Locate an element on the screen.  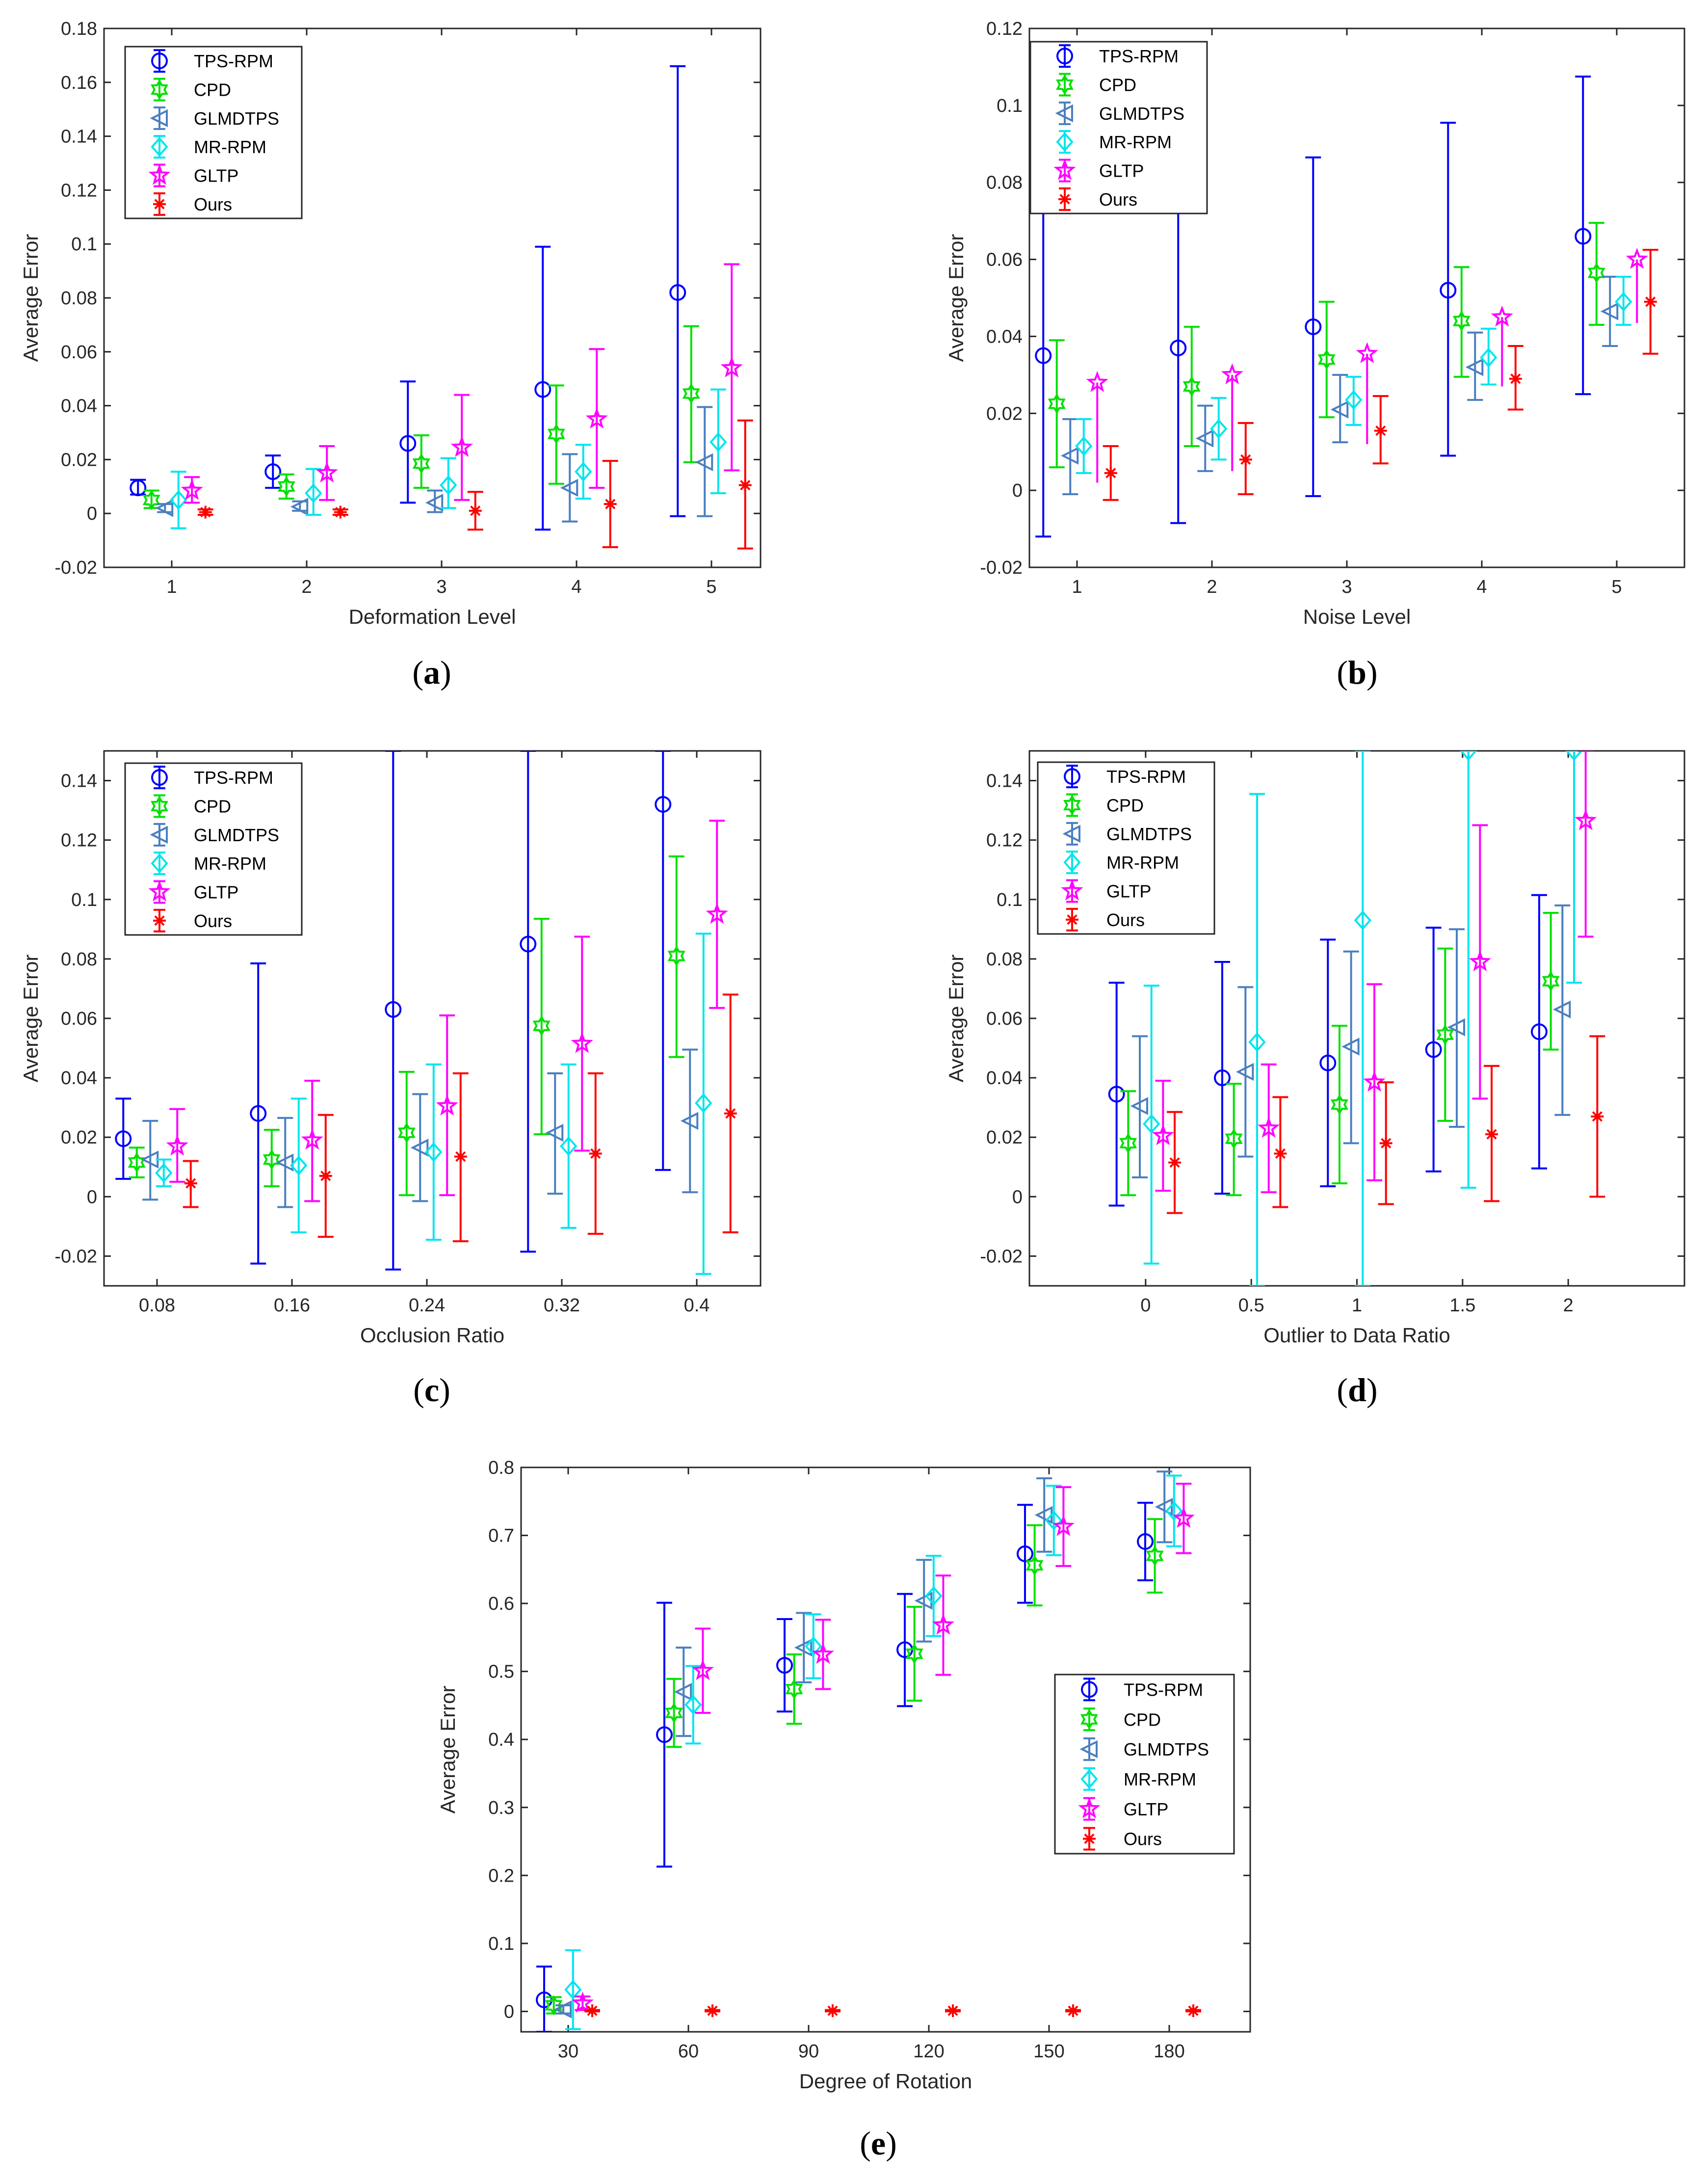
x-tick-label: 90 is located at coordinates (809, 2051).